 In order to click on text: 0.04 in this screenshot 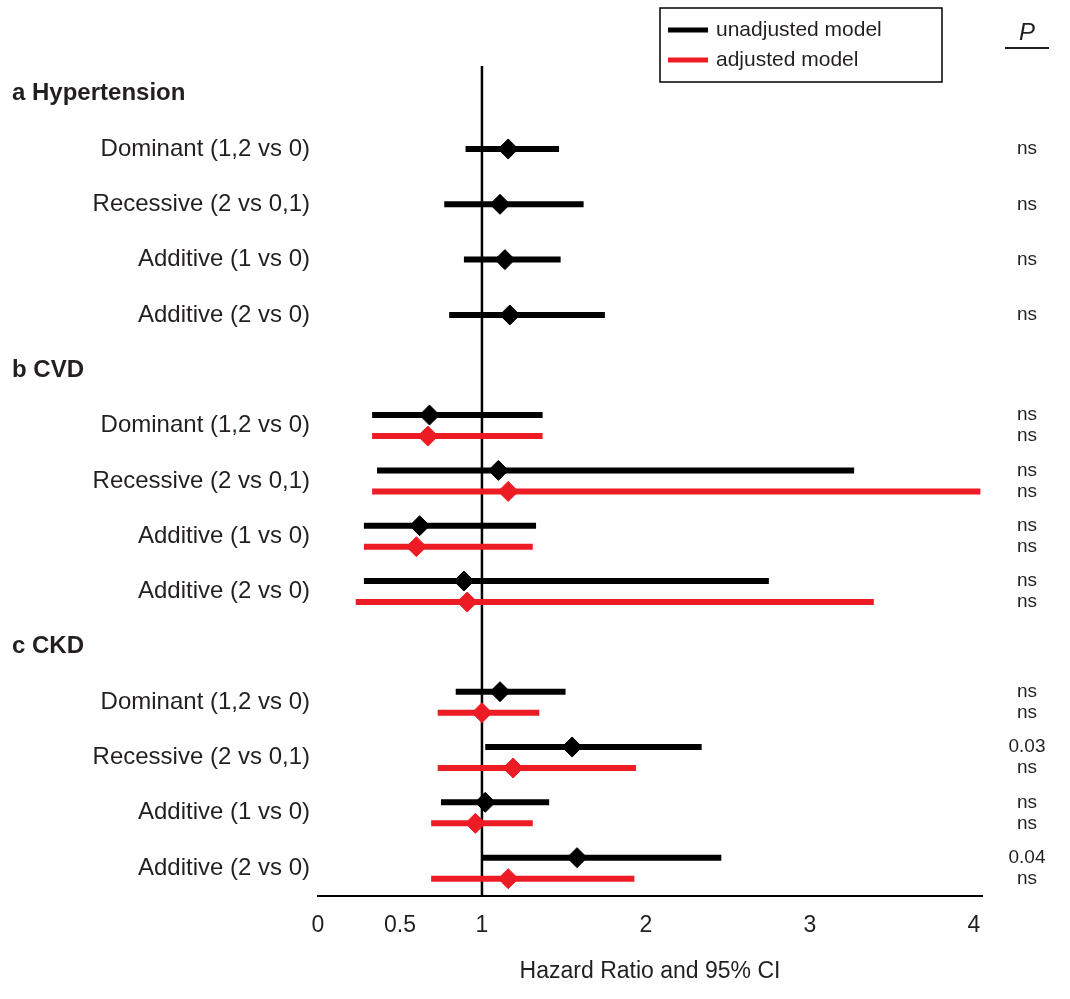, I will do `click(1027, 856)`.